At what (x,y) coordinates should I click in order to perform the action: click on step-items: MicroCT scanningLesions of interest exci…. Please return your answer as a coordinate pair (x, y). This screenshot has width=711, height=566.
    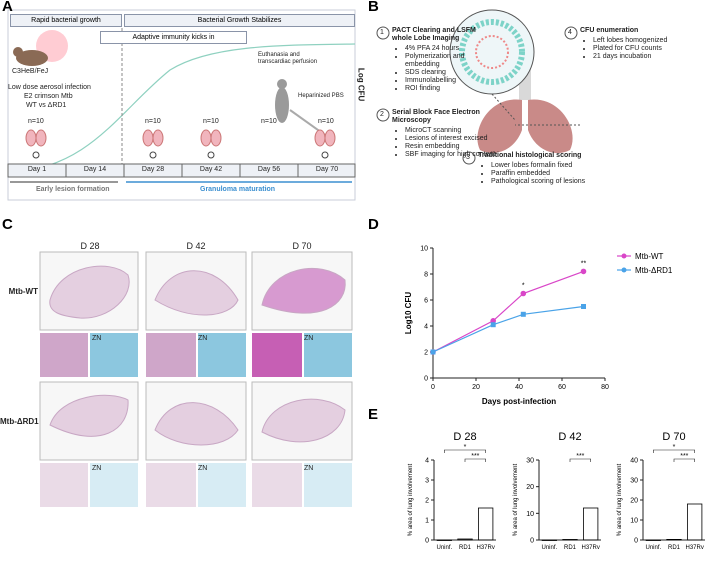
    Looking at the image, I should click on (451, 143).